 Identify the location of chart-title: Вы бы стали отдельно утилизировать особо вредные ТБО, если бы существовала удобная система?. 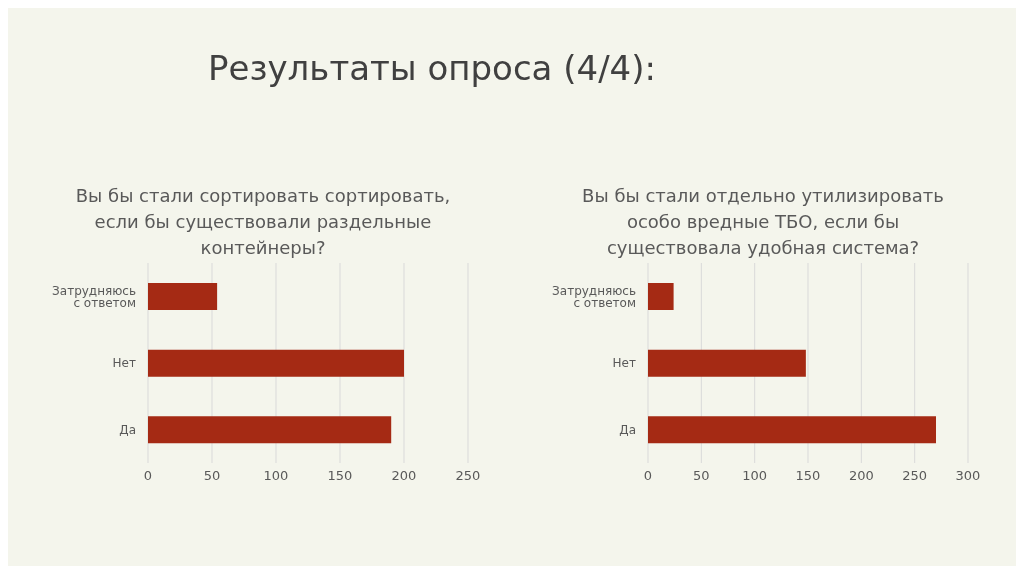
(763, 222).